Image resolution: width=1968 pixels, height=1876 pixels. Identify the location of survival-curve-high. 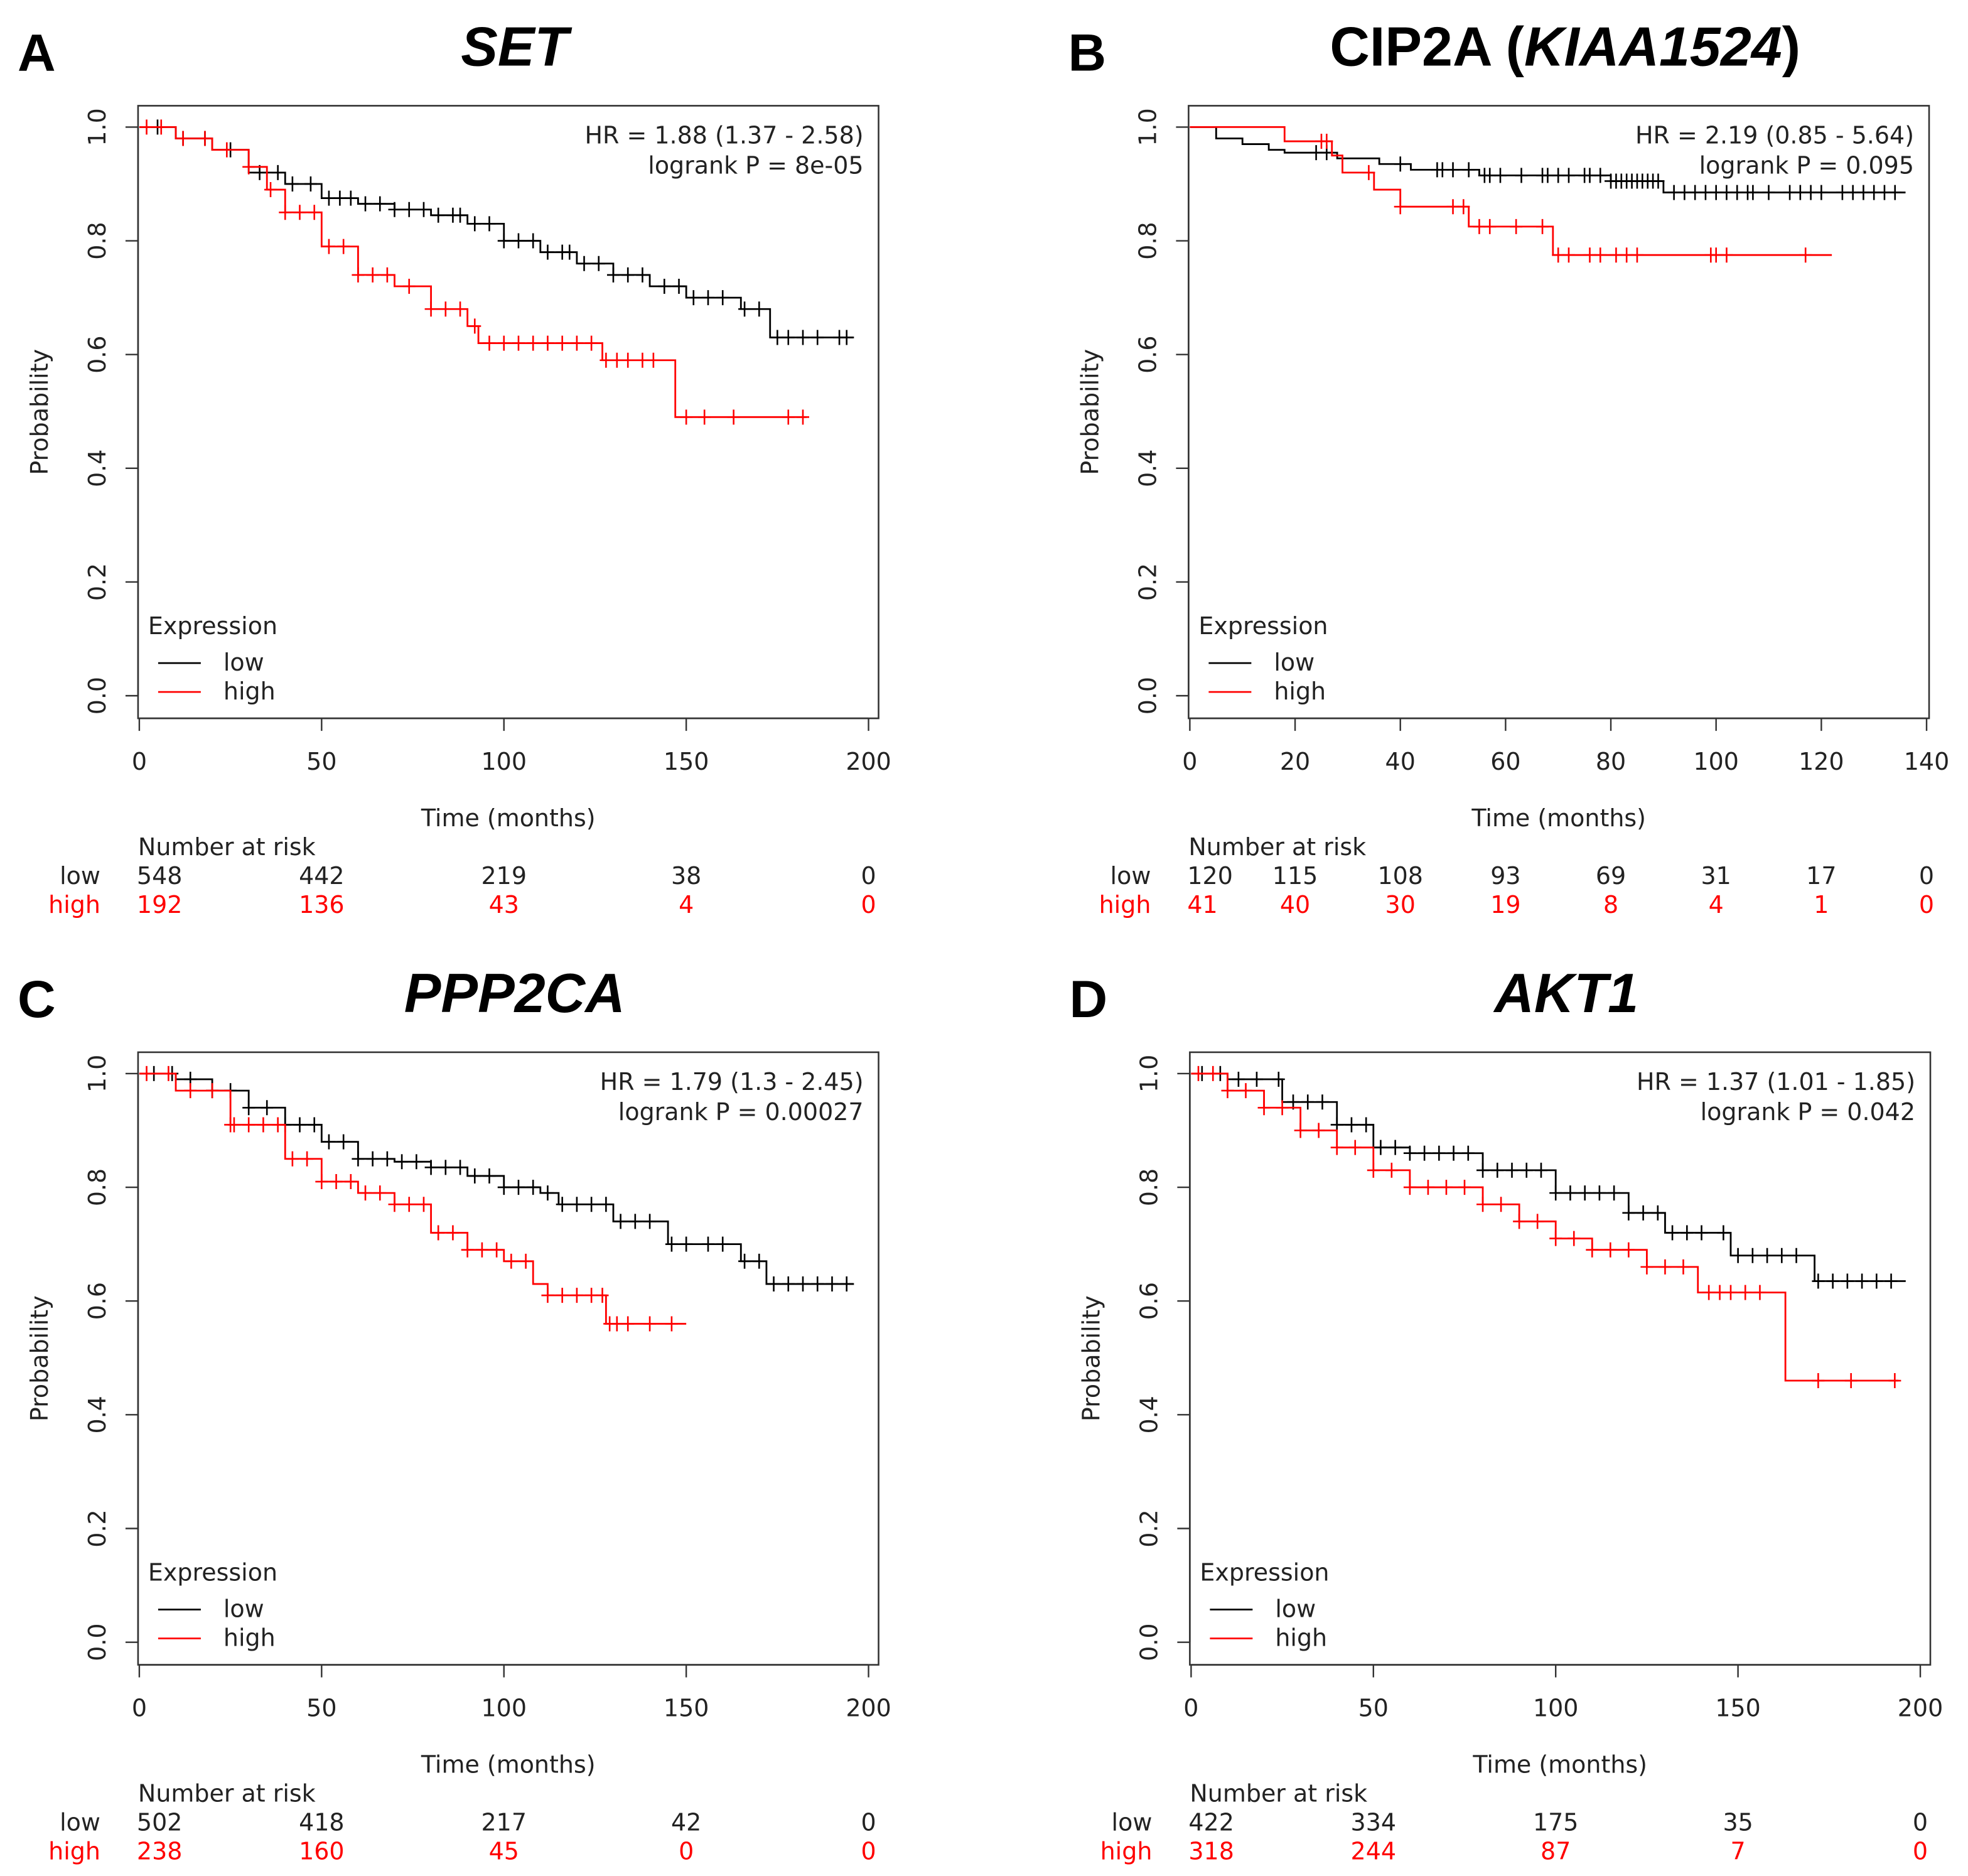
(413, 1199).